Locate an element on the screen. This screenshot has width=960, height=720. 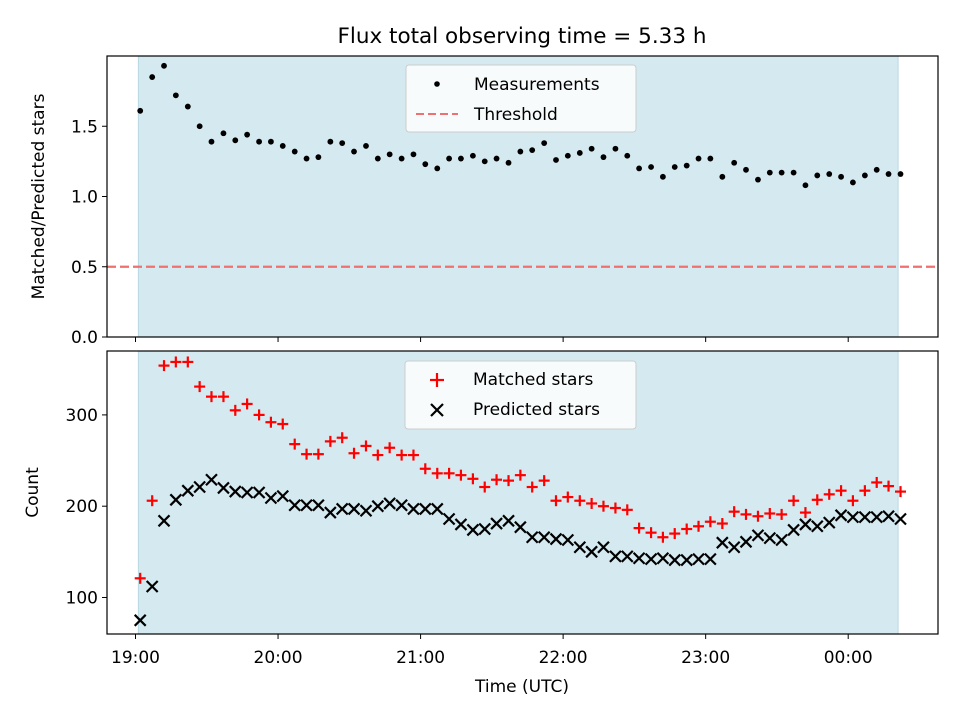
legend-threshold-label: Threshold is located at coordinates (515, 115).